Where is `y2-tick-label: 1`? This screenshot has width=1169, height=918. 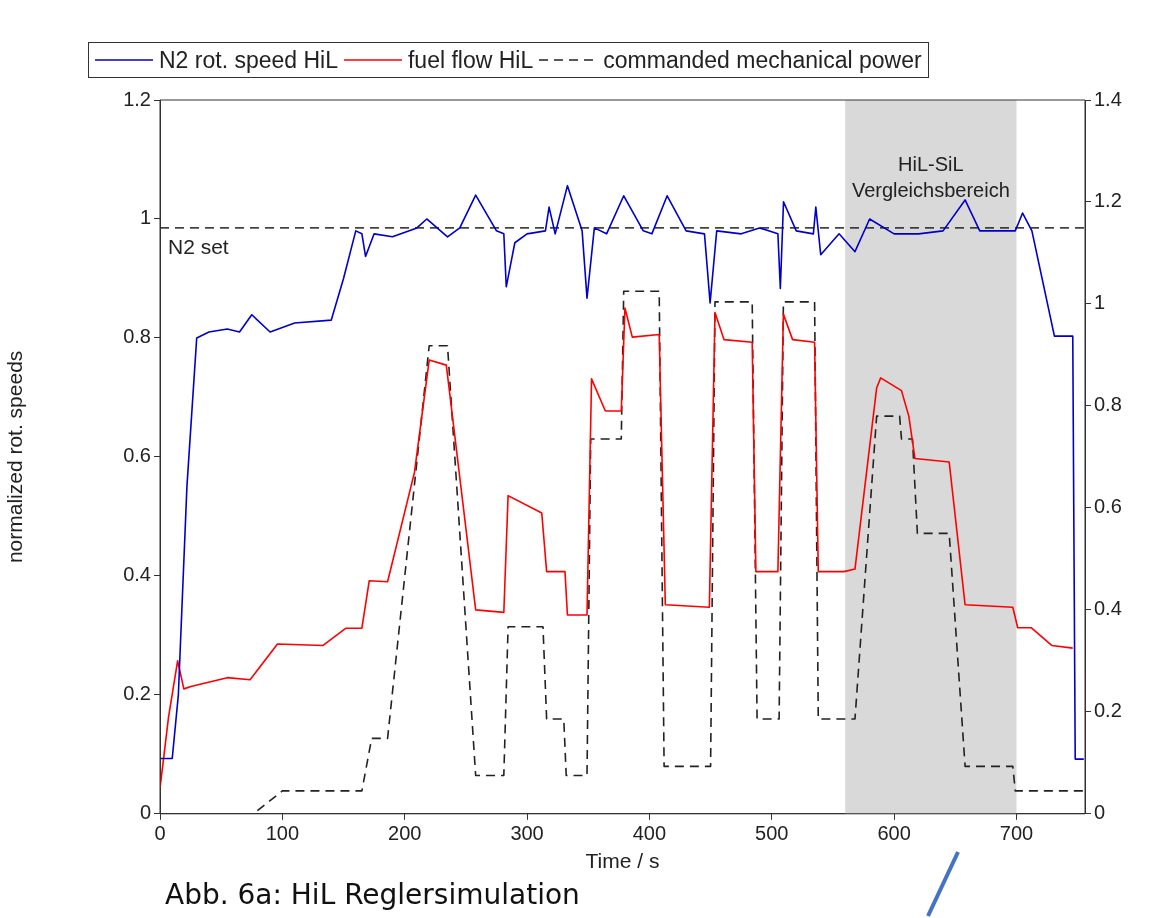 y2-tick-label: 1 is located at coordinates (1100, 302).